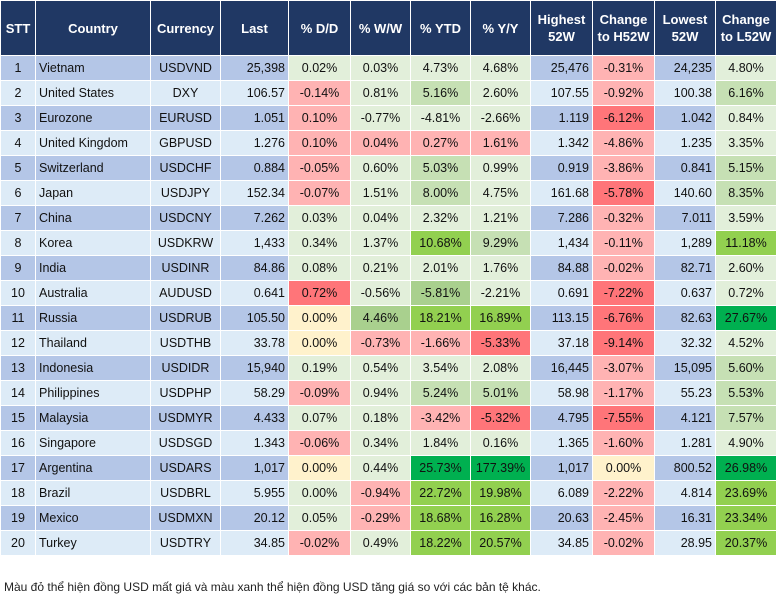  I want to click on column-header: Change to H52W, so click(623, 28).